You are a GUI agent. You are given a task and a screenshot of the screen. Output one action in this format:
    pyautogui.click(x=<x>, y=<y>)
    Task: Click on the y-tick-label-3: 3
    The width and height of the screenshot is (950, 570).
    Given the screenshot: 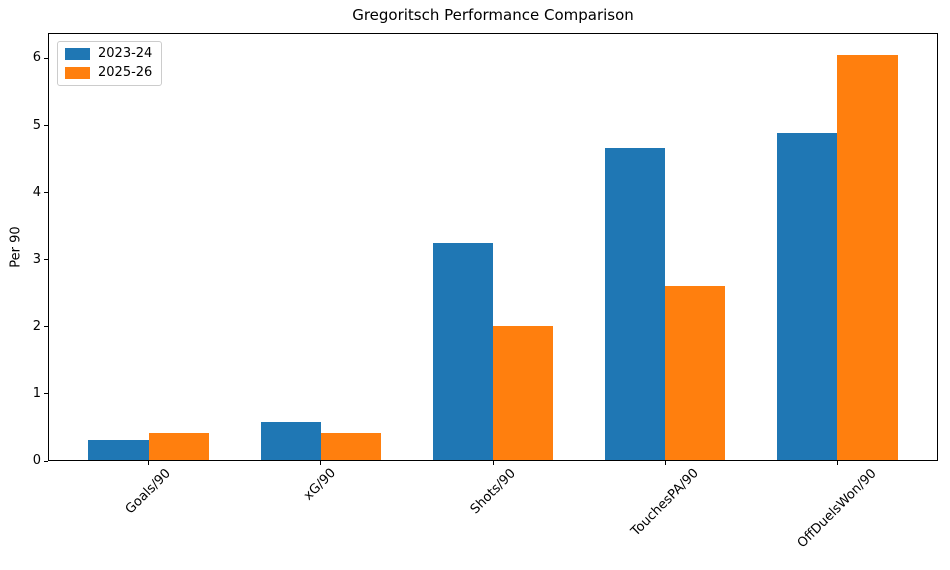 What is the action you would take?
    pyautogui.click(x=36, y=259)
    